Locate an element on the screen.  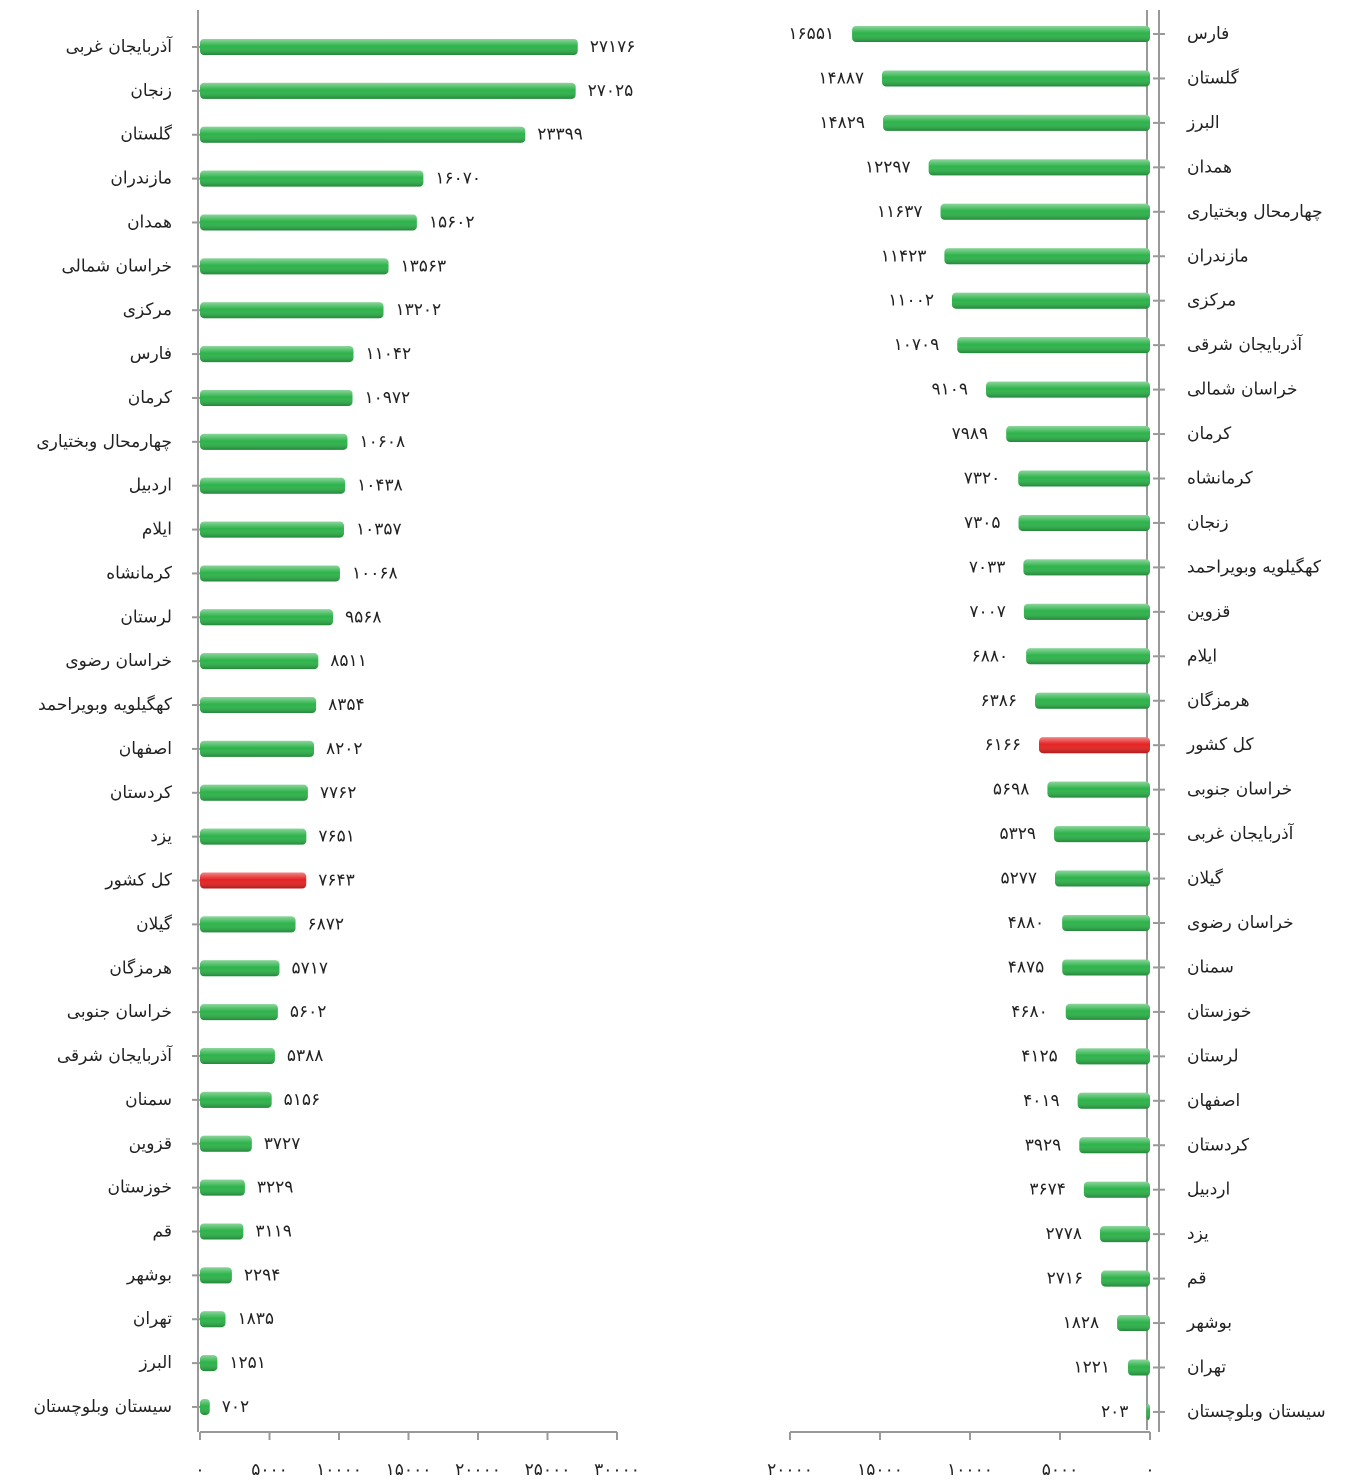
value-label: ۱۳۲۰۲ is located at coordinates (419, 310).